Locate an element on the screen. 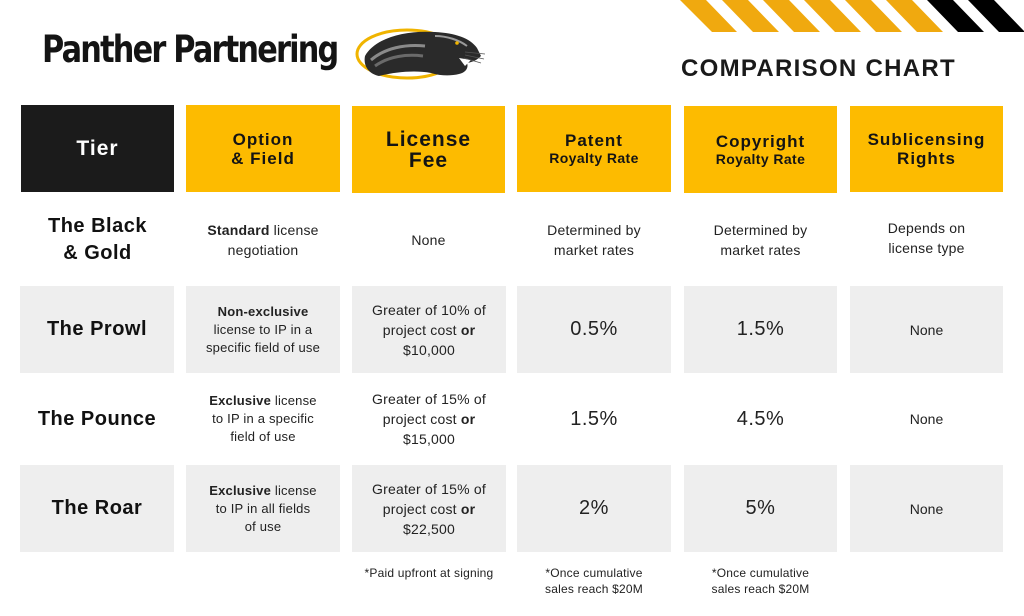 This screenshot has height=616, width=1024. column-header-label: Rights is located at coordinates (926, 158).